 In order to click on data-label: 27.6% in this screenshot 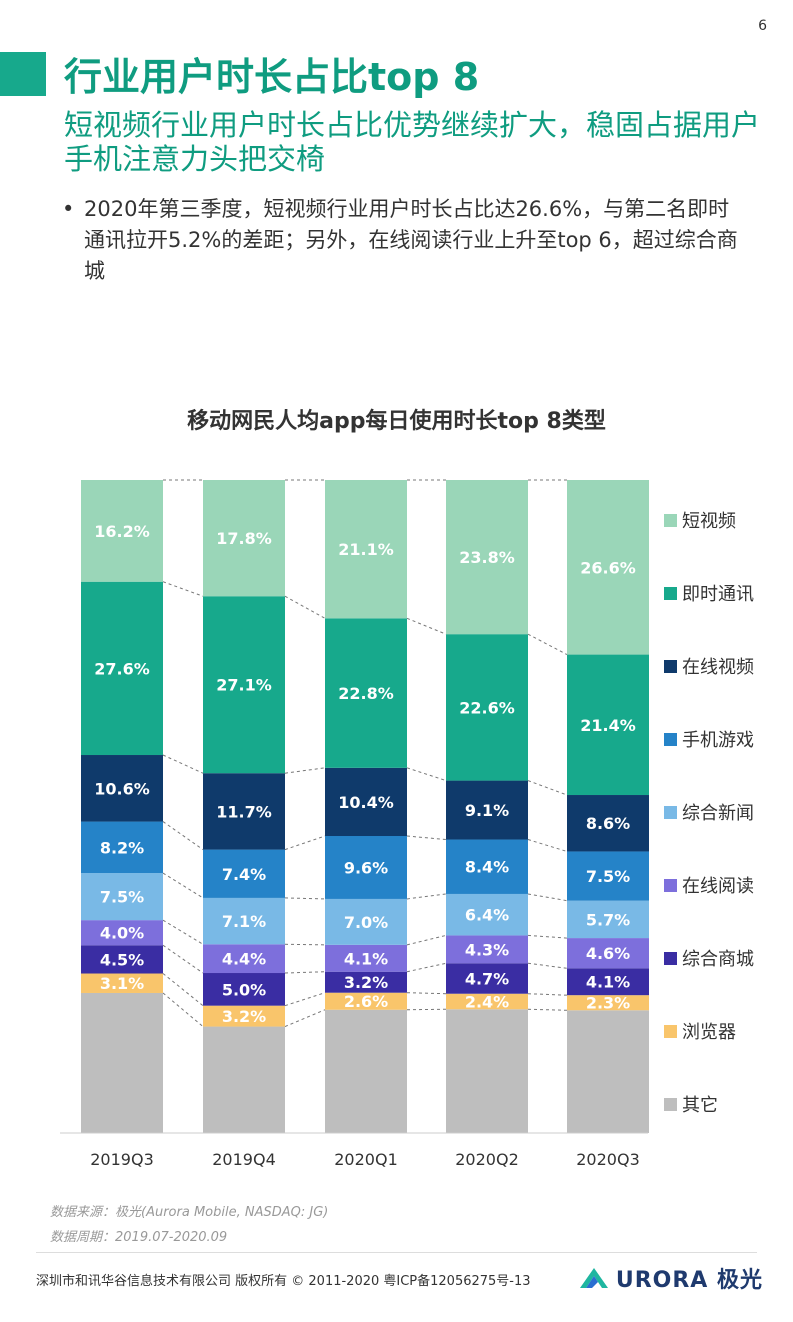, I will do `click(122, 668)`.